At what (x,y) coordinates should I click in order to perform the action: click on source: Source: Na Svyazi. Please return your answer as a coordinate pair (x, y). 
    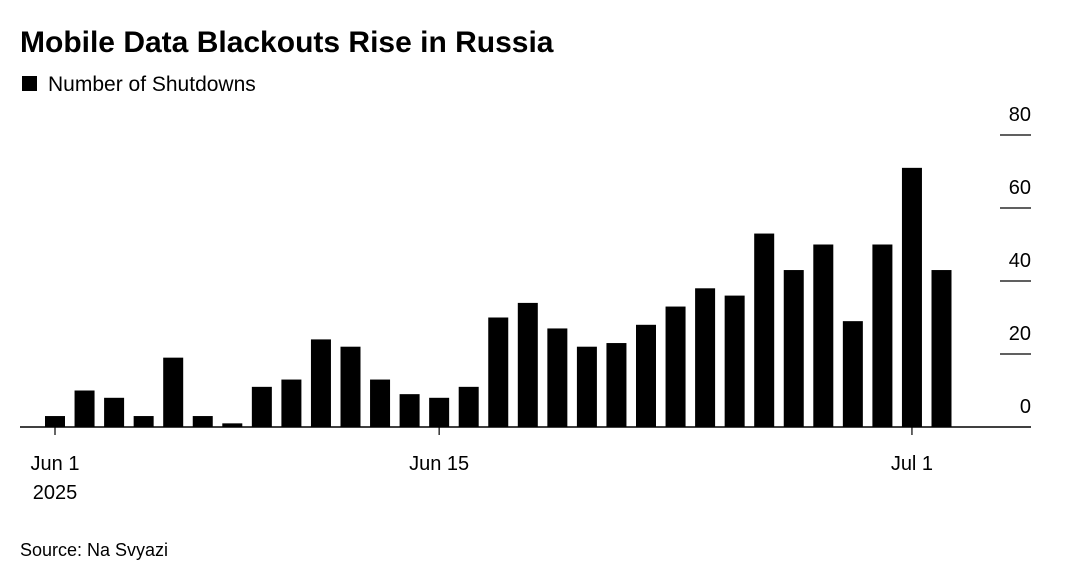
    Looking at the image, I should click on (94, 550).